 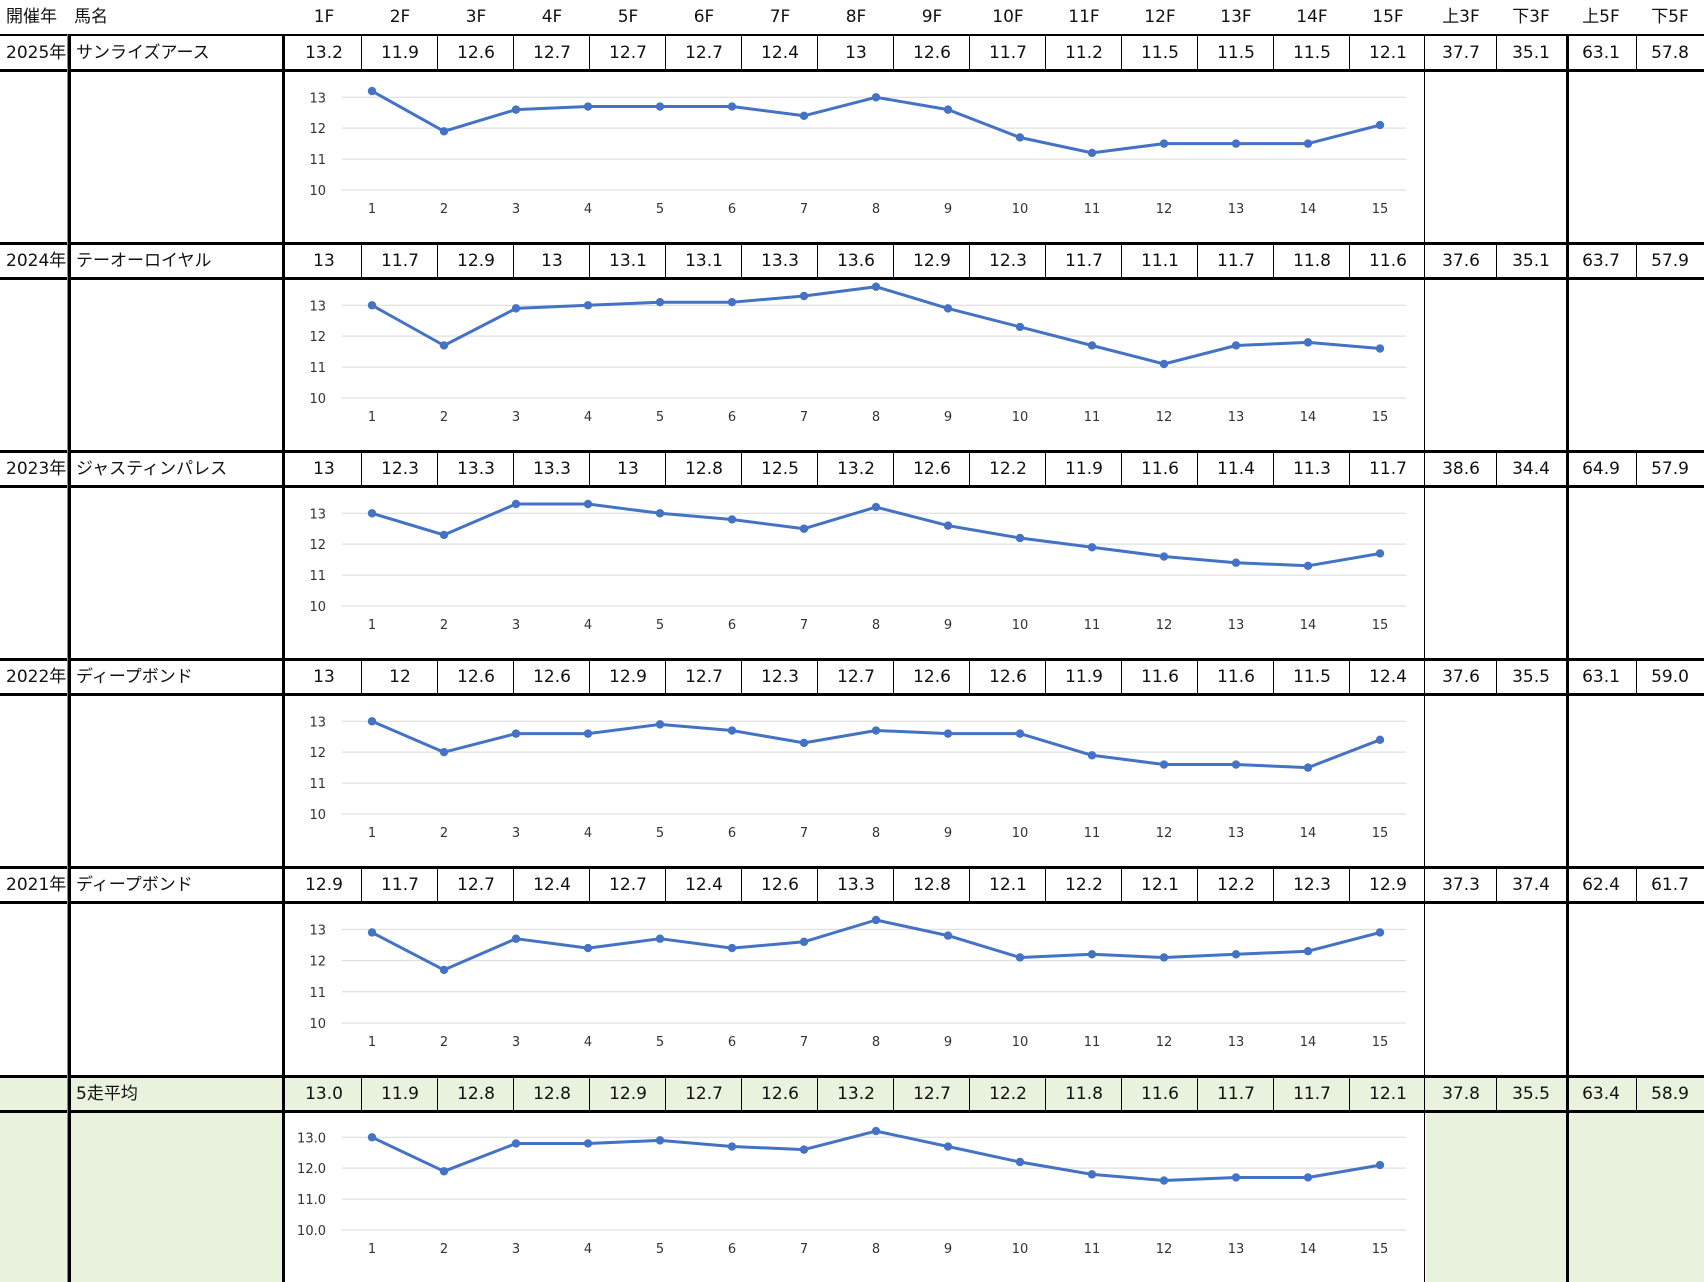 What do you see at coordinates (317, 160) in the screenshot?
I see `y-tick-label: 11` at bounding box center [317, 160].